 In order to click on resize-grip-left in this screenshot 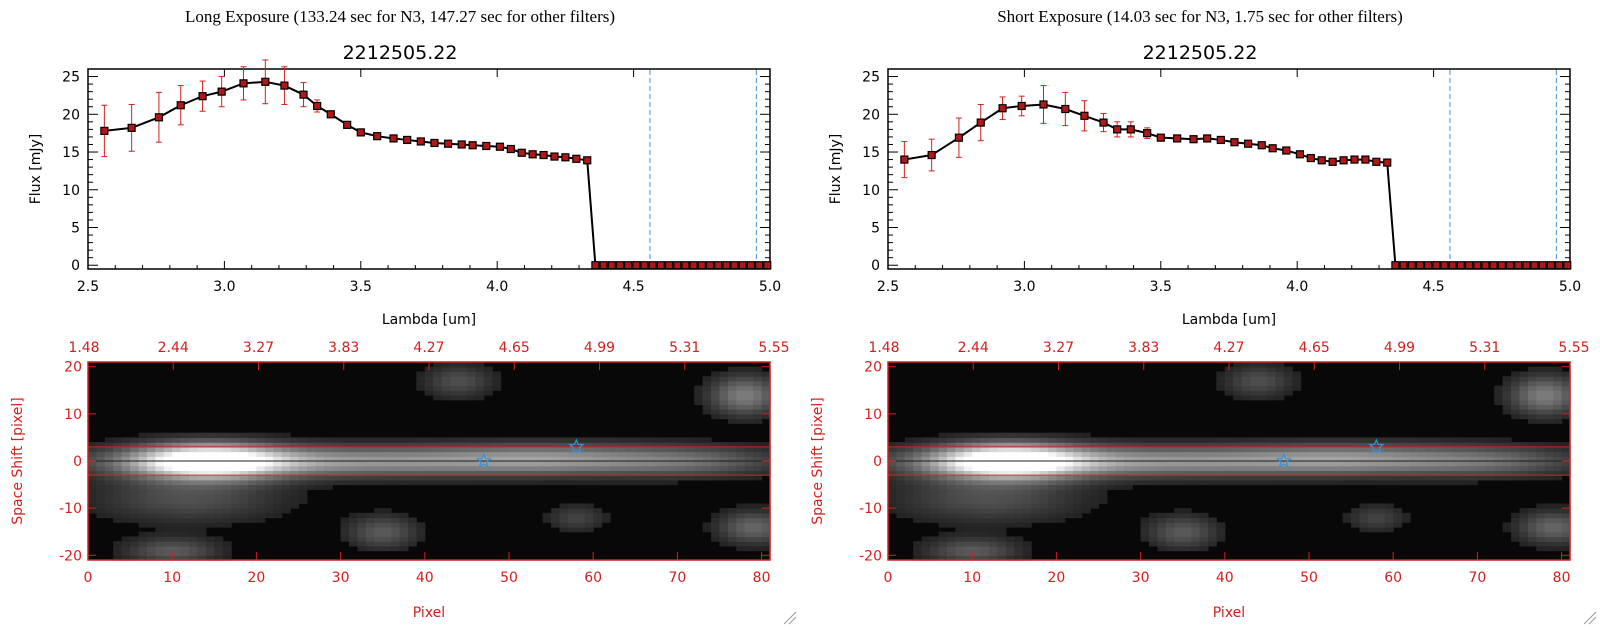, I will do `click(790, 618)`.